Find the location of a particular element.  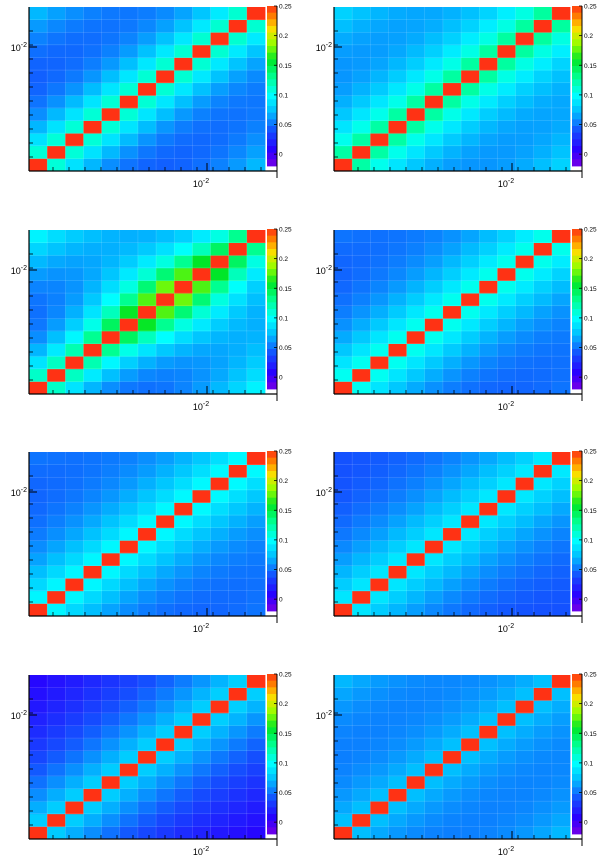

colorbar-tick-label: 0.15 is located at coordinates (590, 734).